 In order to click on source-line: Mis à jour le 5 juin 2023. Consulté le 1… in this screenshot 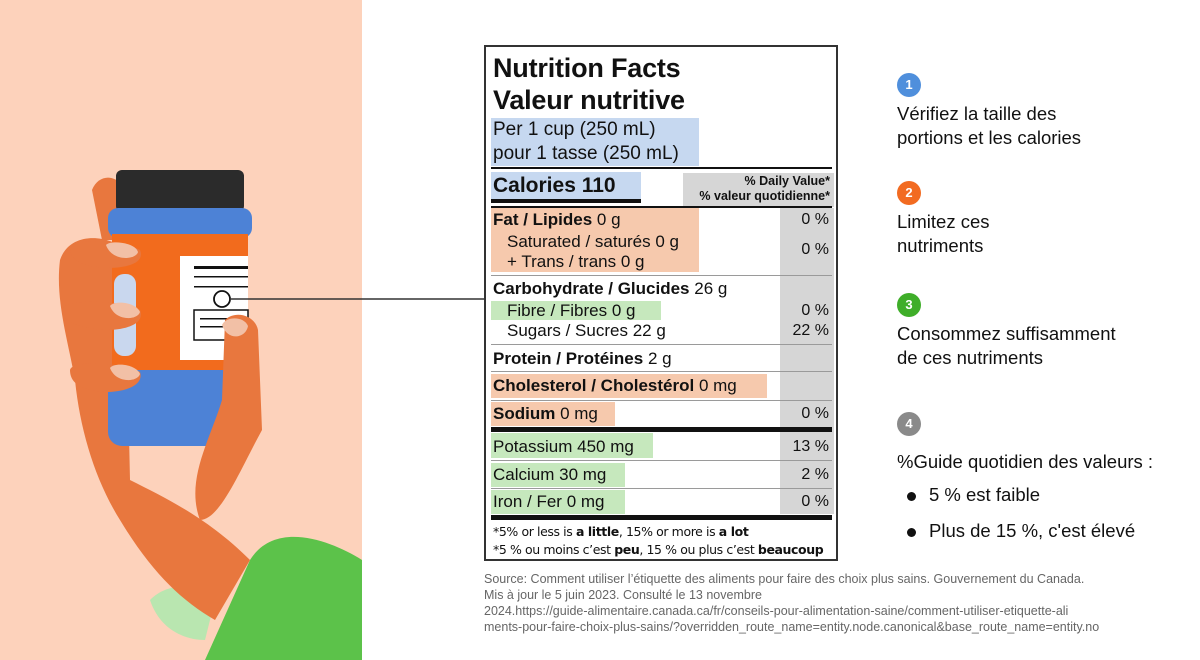, I will do `click(623, 595)`.